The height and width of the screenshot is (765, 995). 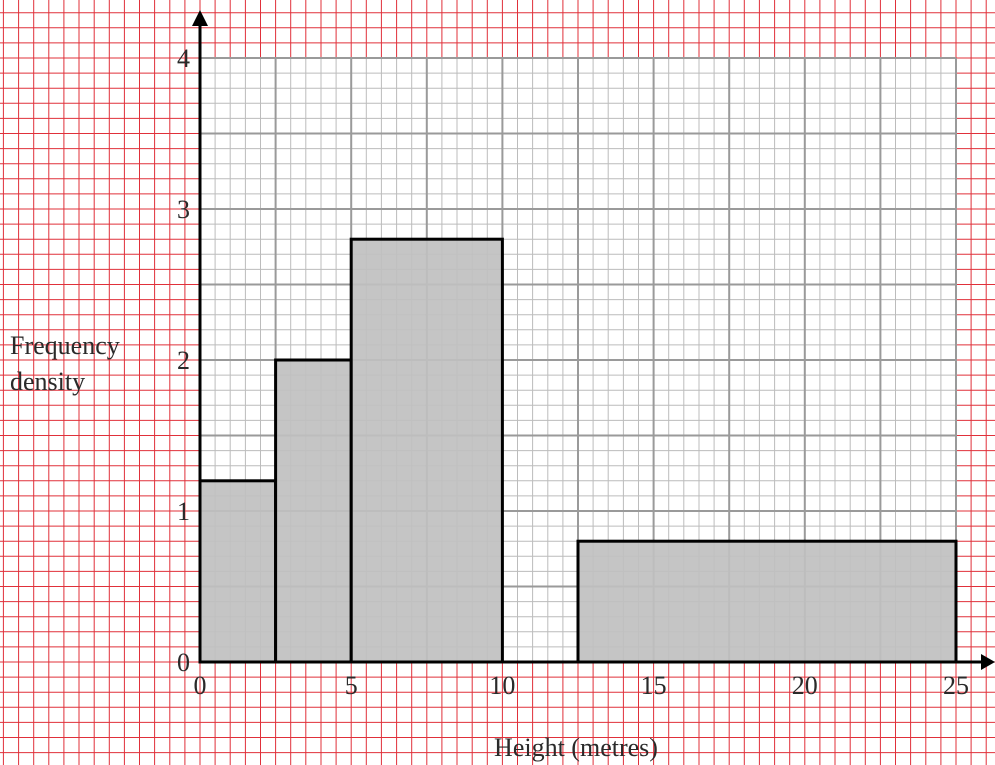 I want to click on x-tick-label: 15, so click(x=654, y=685).